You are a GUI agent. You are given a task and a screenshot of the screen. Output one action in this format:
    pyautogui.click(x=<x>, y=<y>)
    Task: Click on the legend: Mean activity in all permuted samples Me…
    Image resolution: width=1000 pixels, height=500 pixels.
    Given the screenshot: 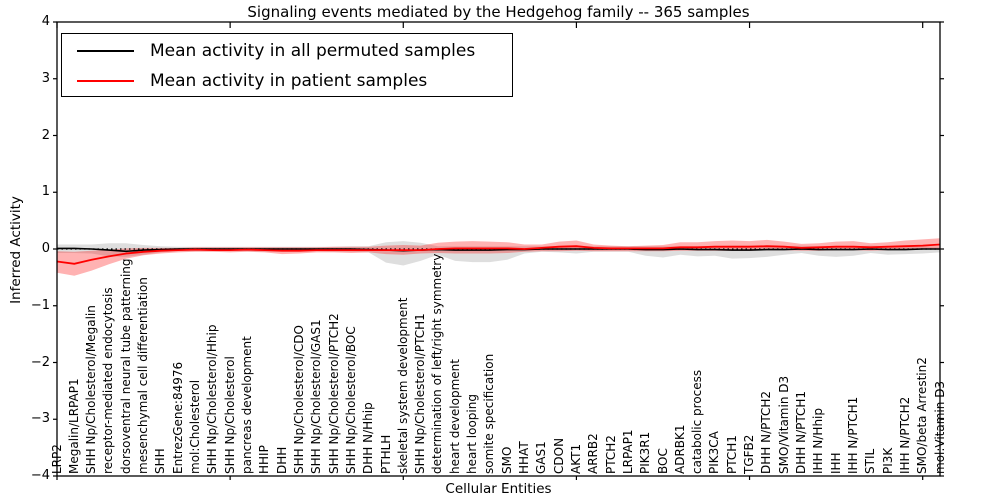 What is the action you would take?
    pyautogui.click(x=287, y=65)
    